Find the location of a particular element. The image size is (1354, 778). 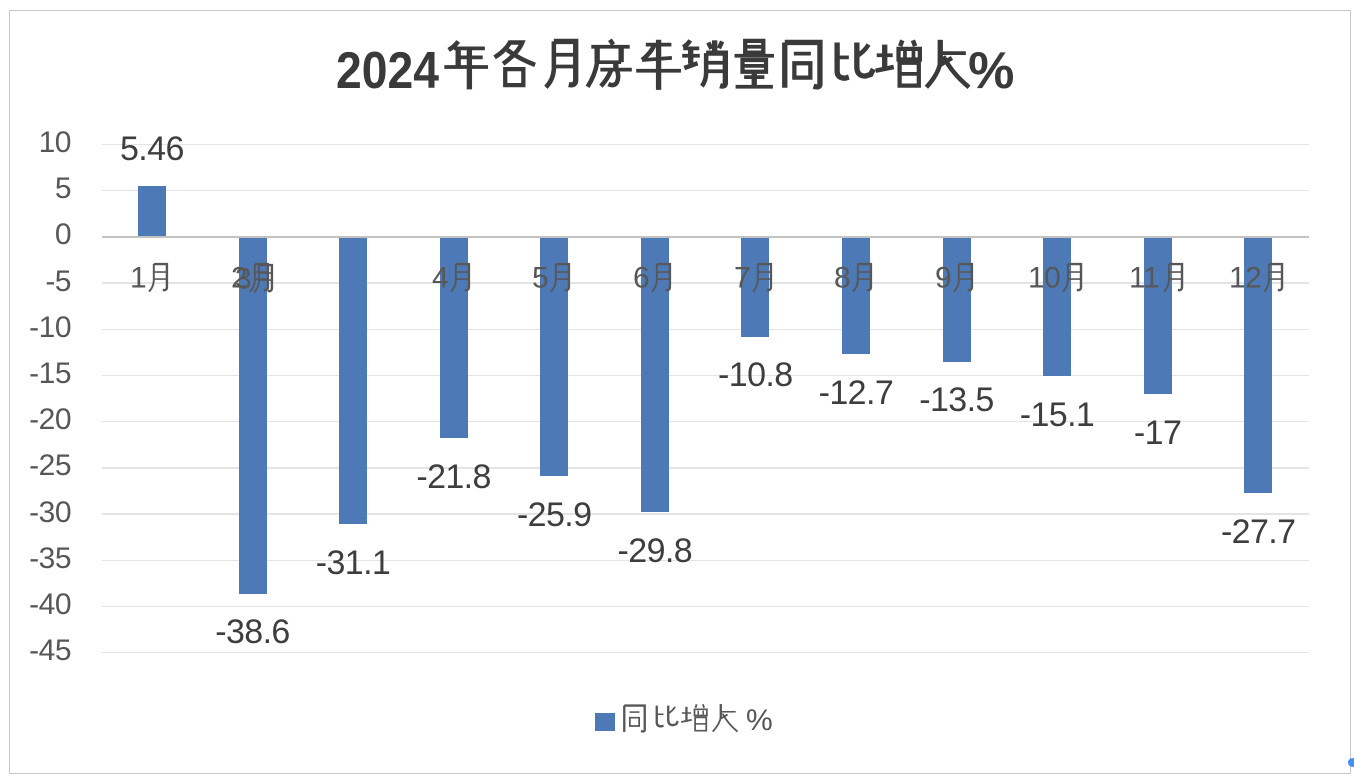

svg-text: 5 is located at coordinates (540, 278).